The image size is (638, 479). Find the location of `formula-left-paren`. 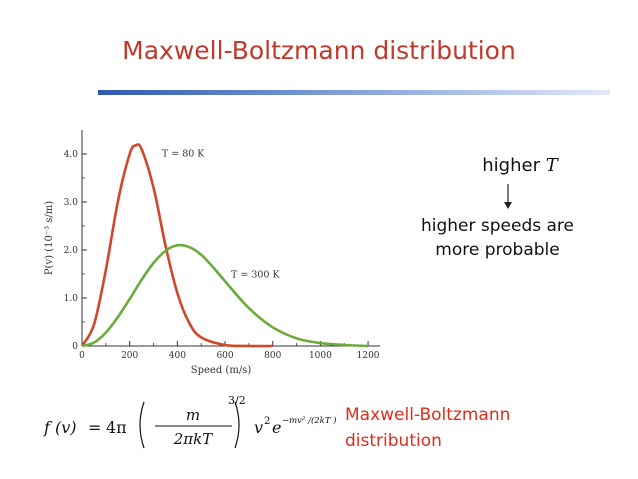

formula-left-paren is located at coordinates (142, 425).